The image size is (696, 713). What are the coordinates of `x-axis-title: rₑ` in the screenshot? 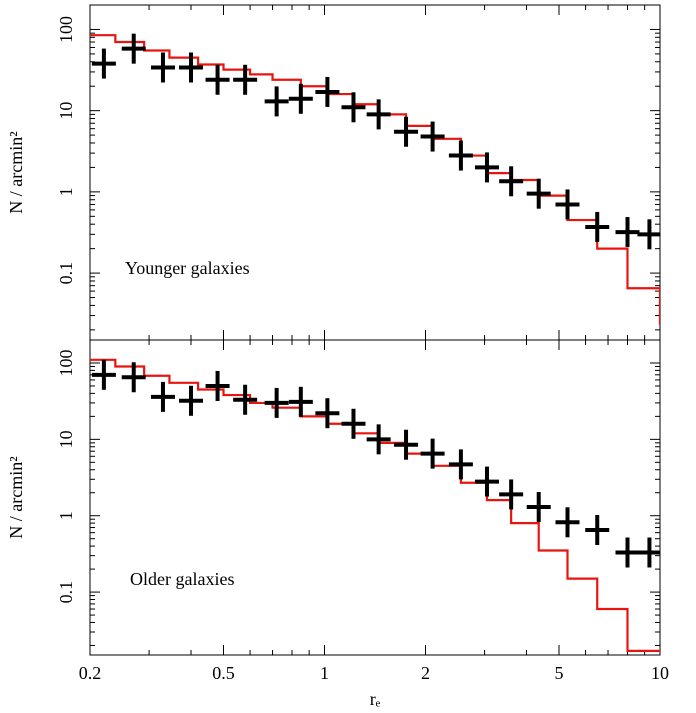 It's located at (375, 699).